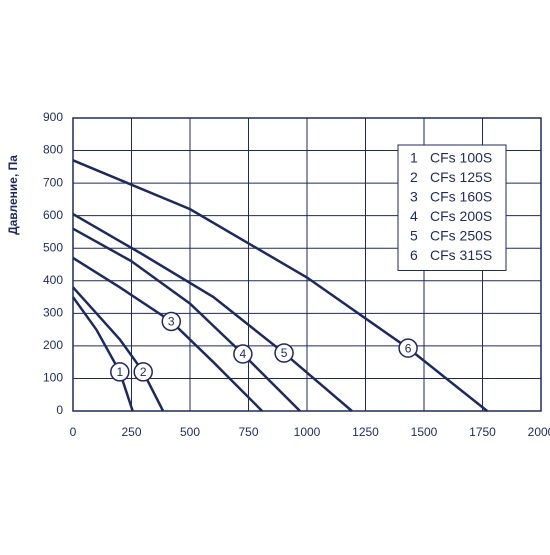 Image resolution: width=550 pixels, height=555 pixels. What do you see at coordinates (414, 236) in the screenshot?
I see `legend-number: 5` at bounding box center [414, 236].